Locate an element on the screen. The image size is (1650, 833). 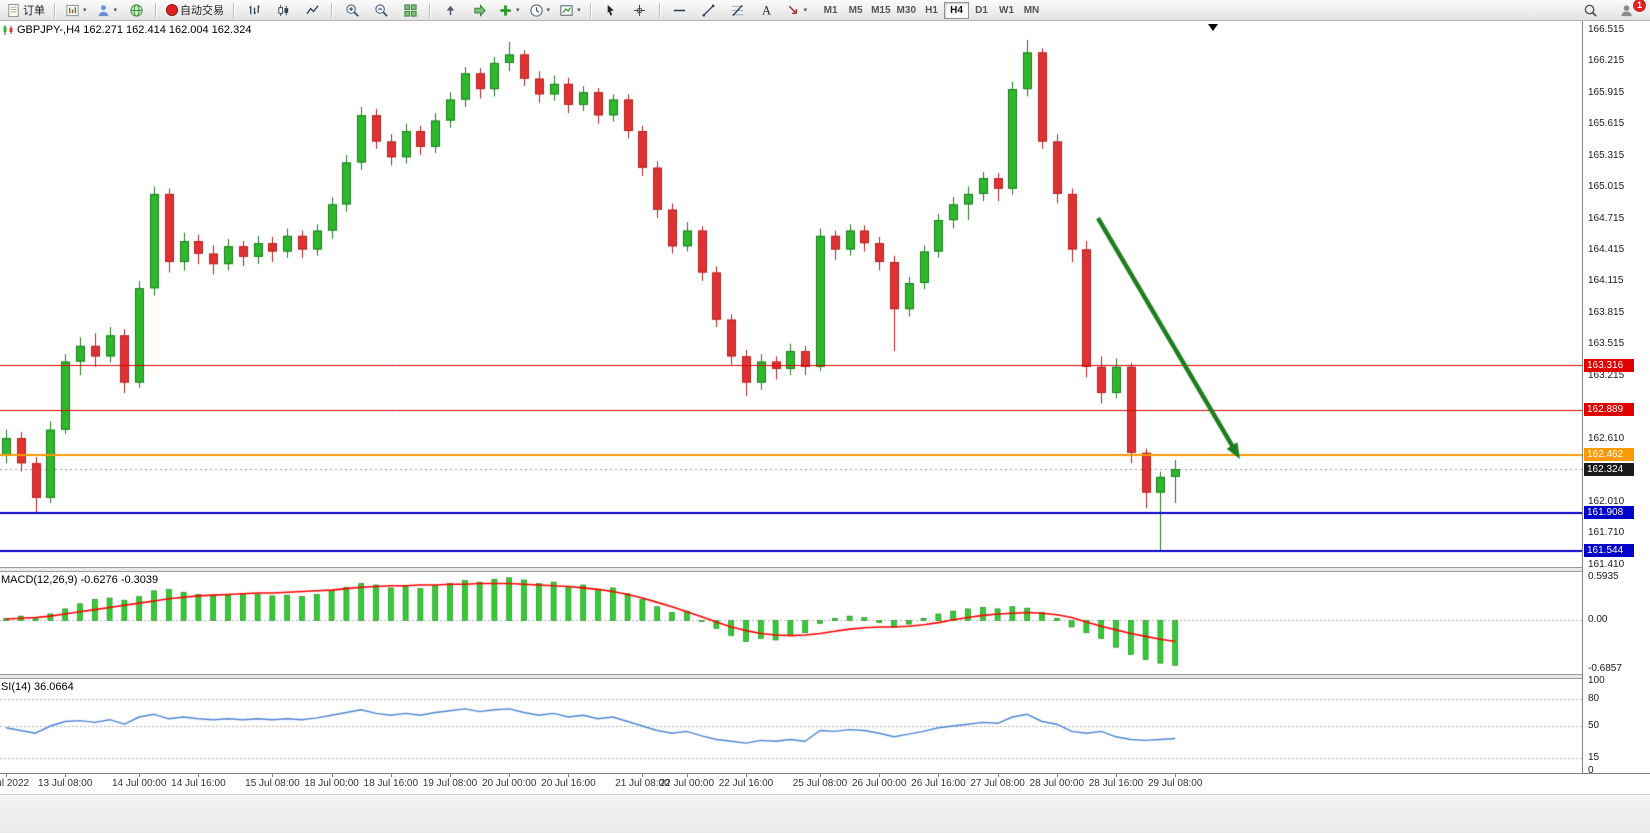
toolbar: 订单 ▾ ▾ 自动交易 is located at coordinates (825, 10).